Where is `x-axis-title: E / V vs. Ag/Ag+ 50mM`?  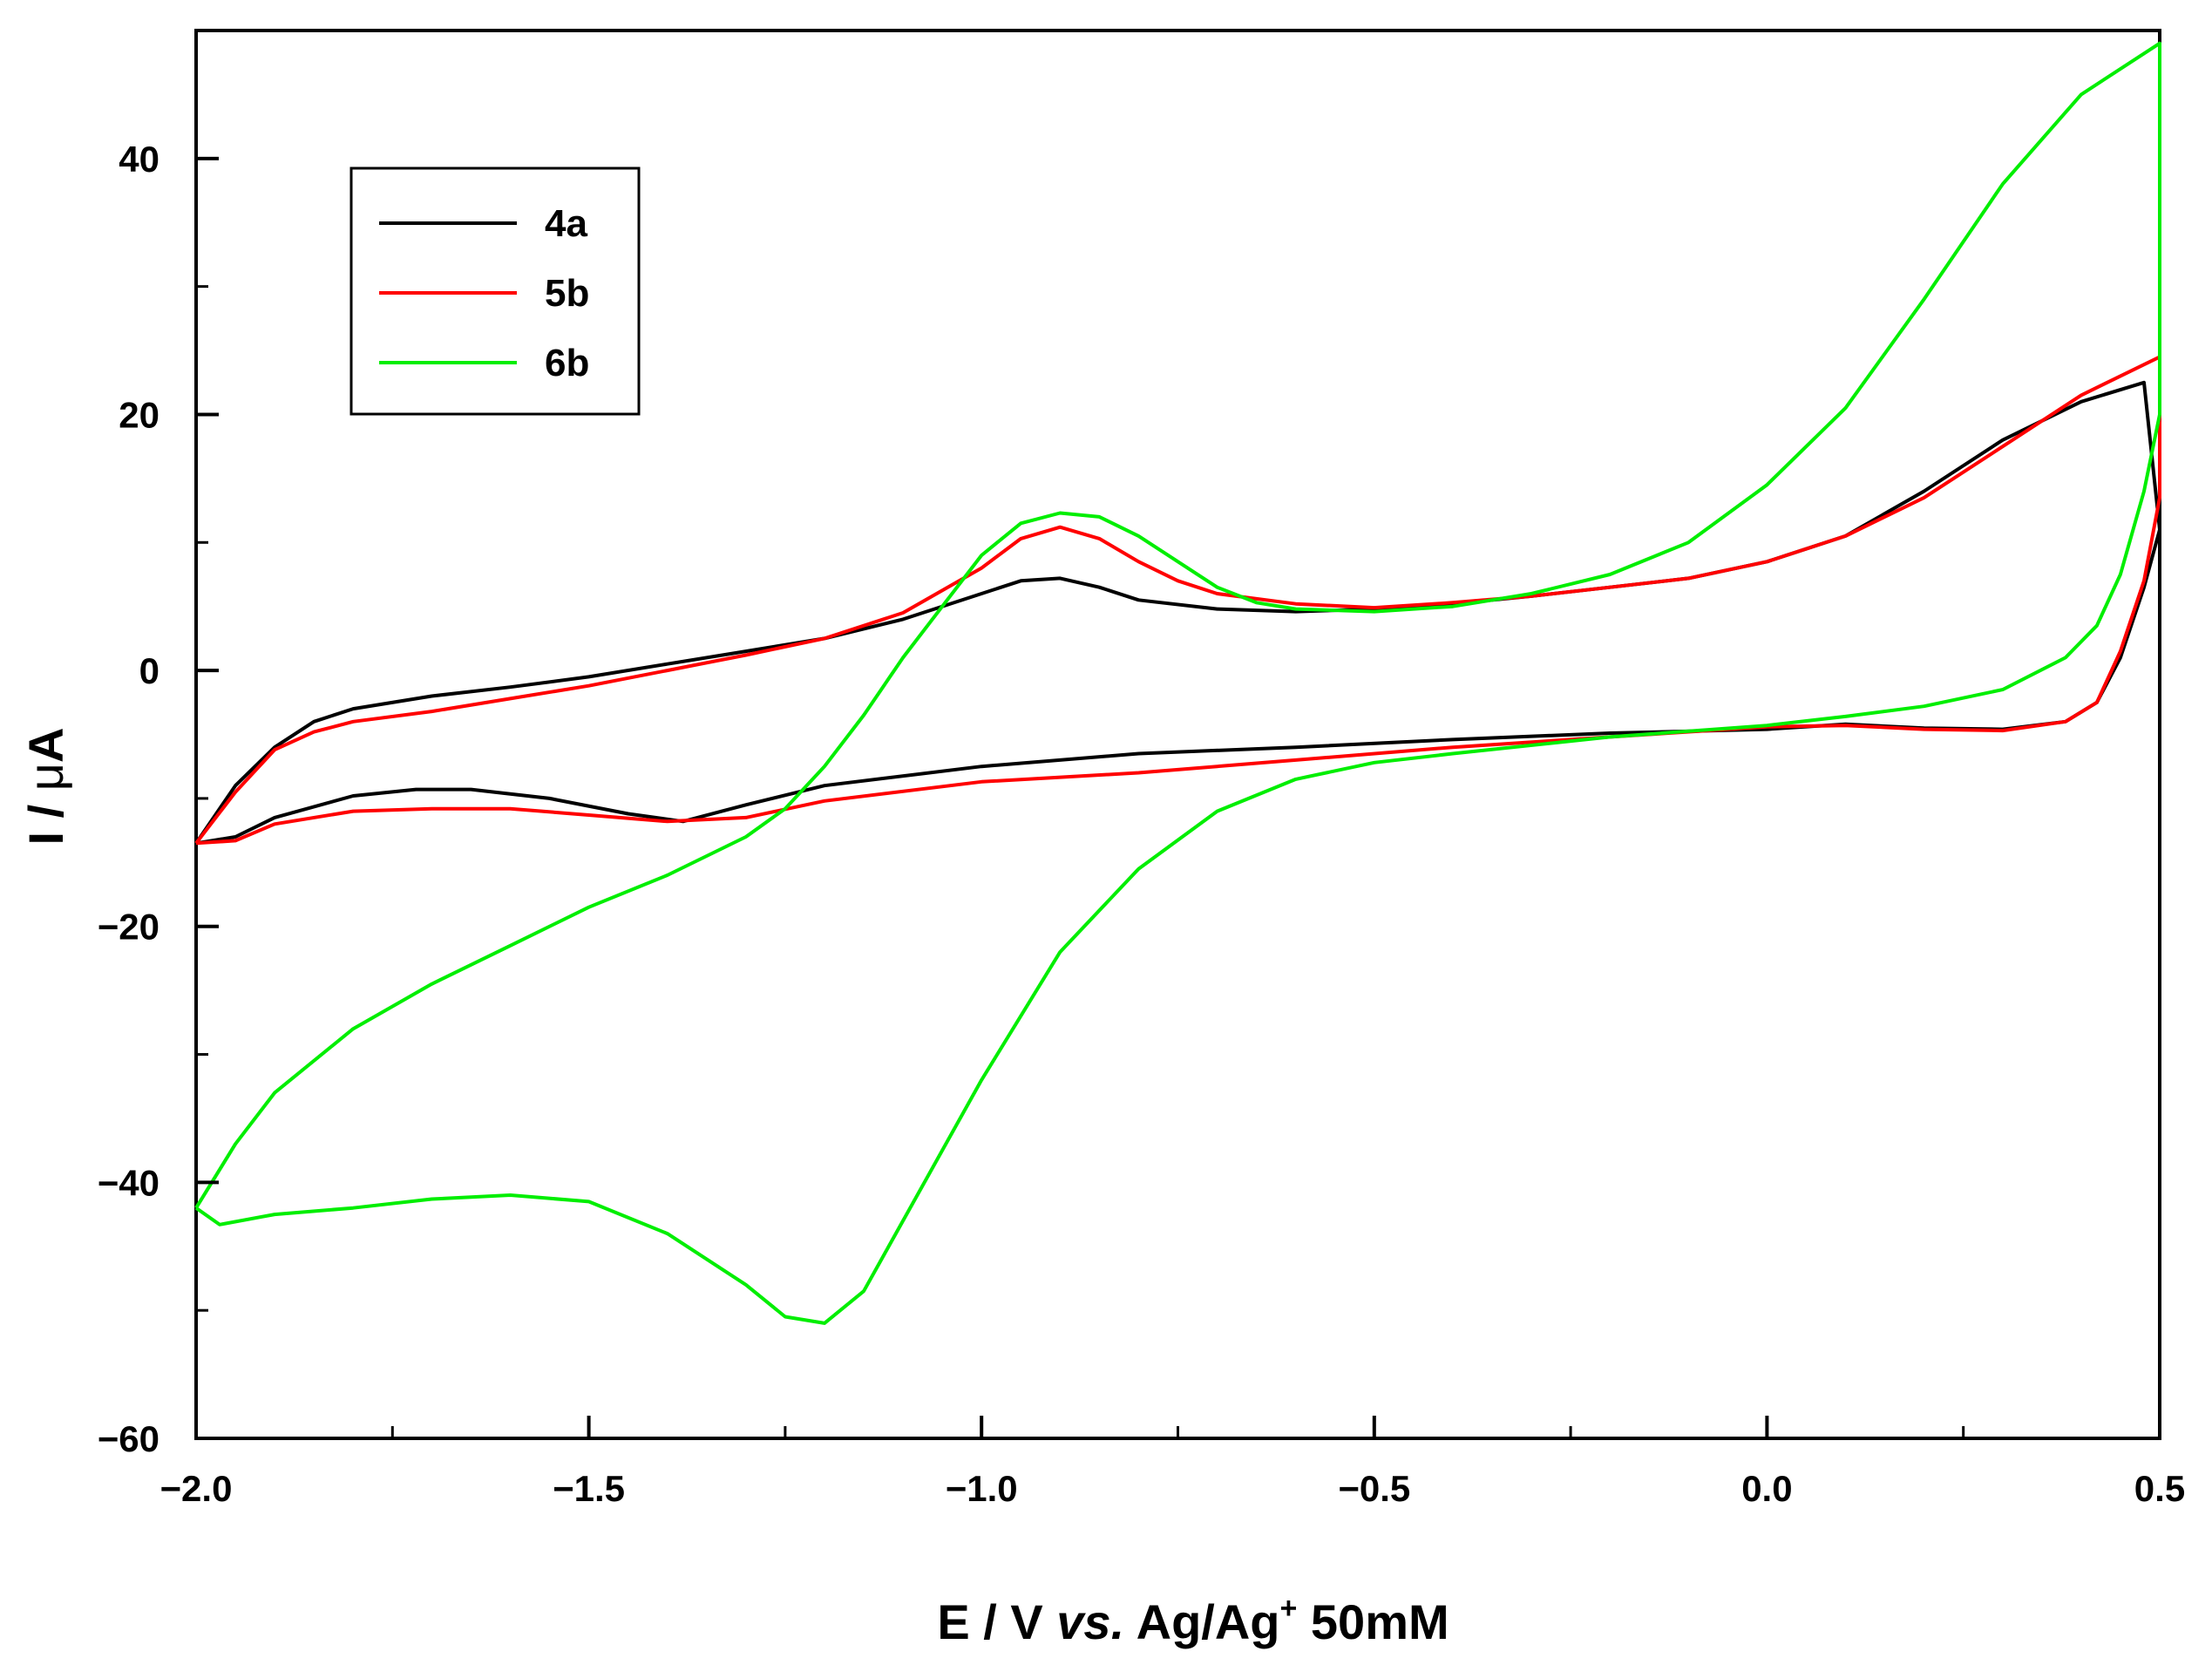
x-axis-title: E / V vs. Ag/Ag+ 50mM is located at coordinates (1193, 1620).